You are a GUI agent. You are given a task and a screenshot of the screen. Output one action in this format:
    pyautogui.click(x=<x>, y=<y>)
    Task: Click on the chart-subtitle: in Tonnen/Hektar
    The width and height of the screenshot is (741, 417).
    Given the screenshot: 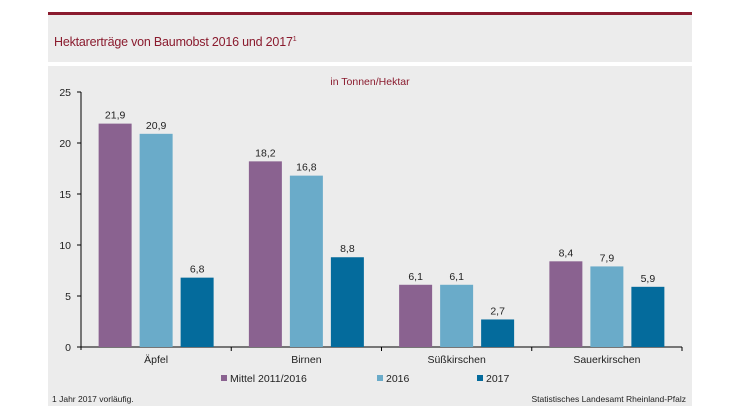 What is the action you would take?
    pyautogui.click(x=370, y=82)
    